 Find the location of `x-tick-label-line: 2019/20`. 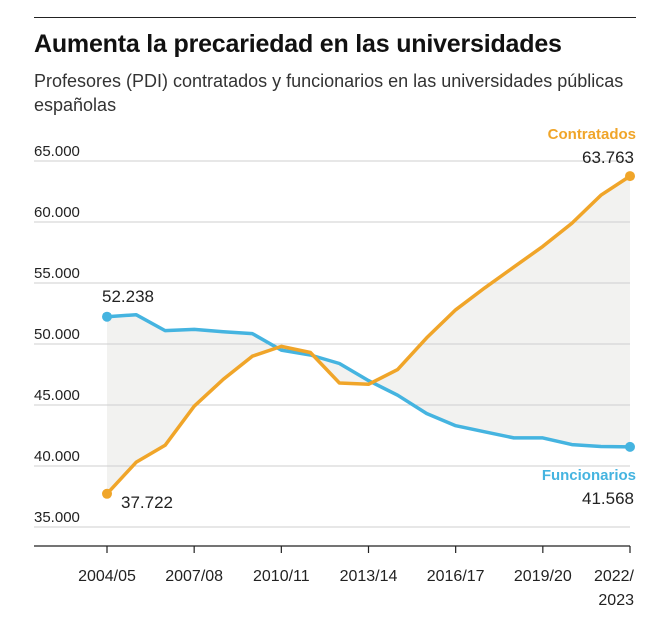

x-tick-label-line: 2019/20 is located at coordinates (543, 576).